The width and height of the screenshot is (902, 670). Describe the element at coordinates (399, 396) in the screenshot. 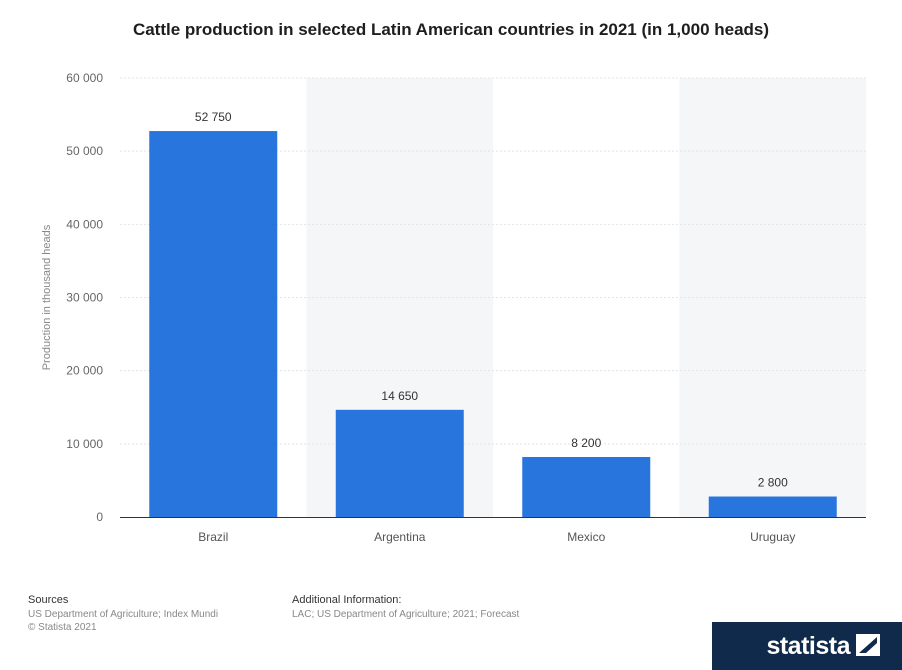

I see `data-label: 14 650` at that location.